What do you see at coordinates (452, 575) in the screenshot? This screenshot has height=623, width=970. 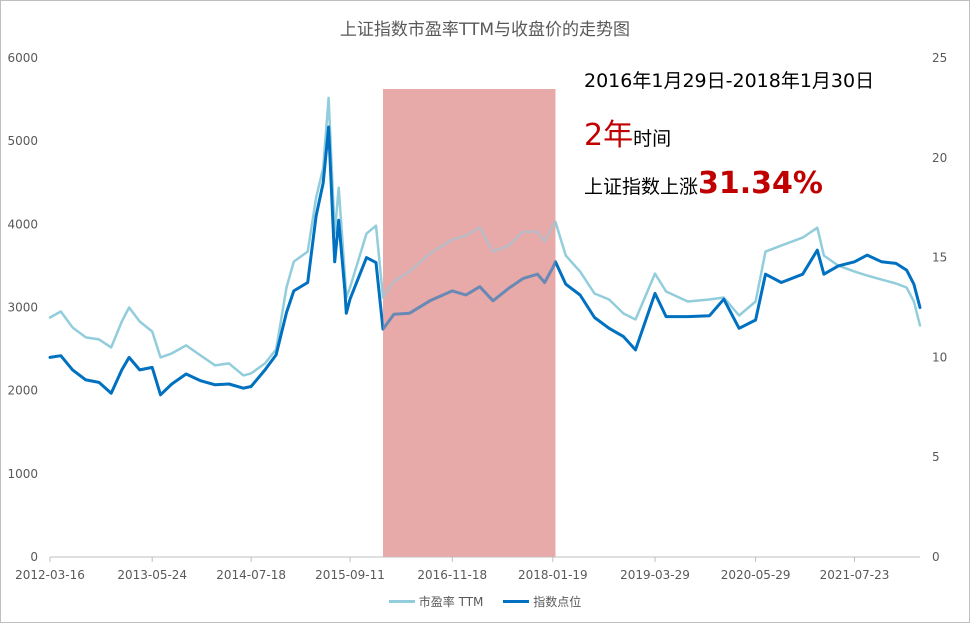 I see `x-tick-label: 2016-11-18` at bounding box center [452, 575].